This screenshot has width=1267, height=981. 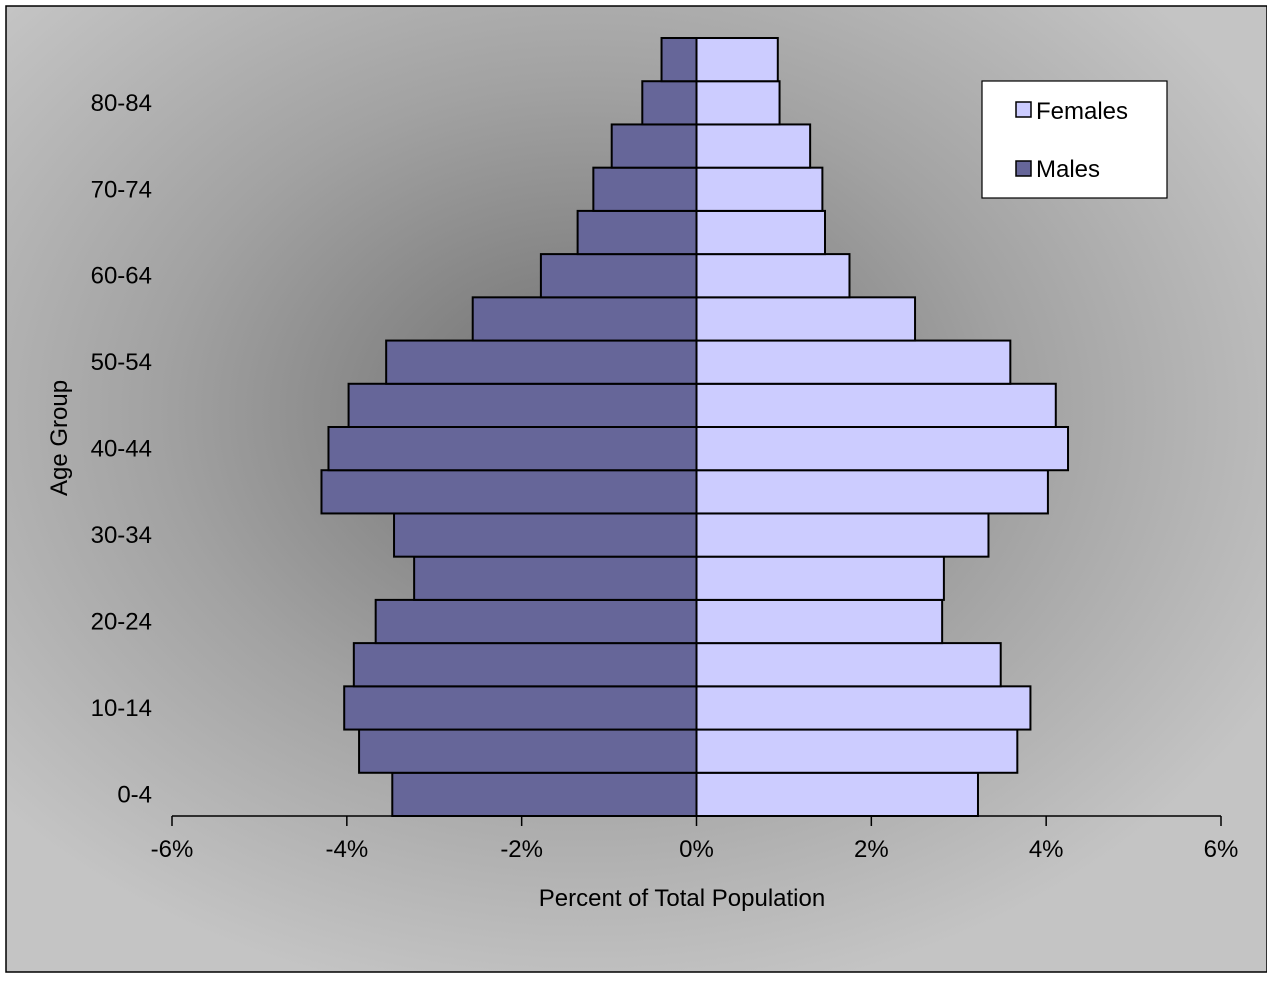 I want to click on x-tick-label: 2%, so click(x=871, y=849).